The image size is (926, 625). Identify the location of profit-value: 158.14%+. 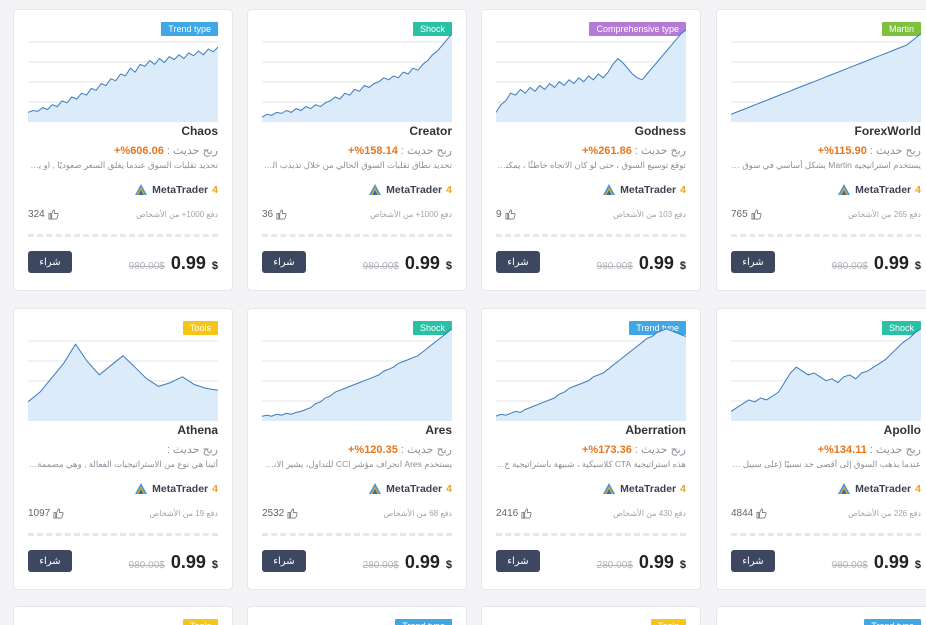
(372, 151).